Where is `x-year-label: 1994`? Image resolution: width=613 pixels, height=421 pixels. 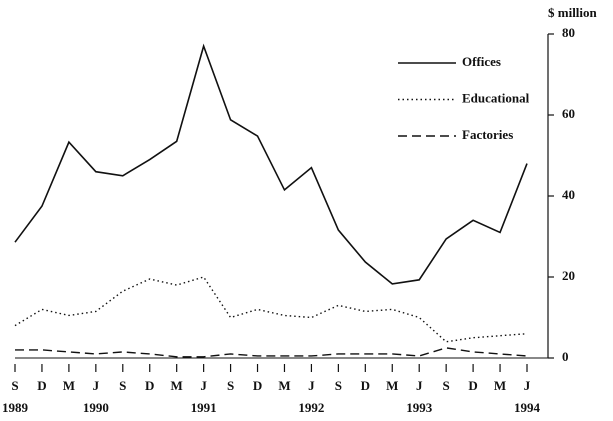
x-year-label: 1994 is located at coordinates (527, 407).